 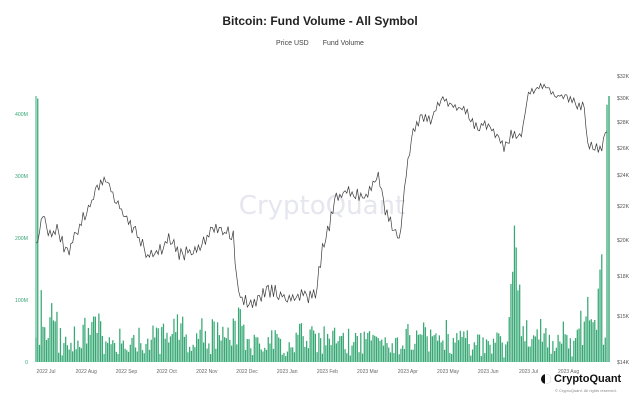 I want to click on legend-price: Price USD, so click(x=292, y=43).